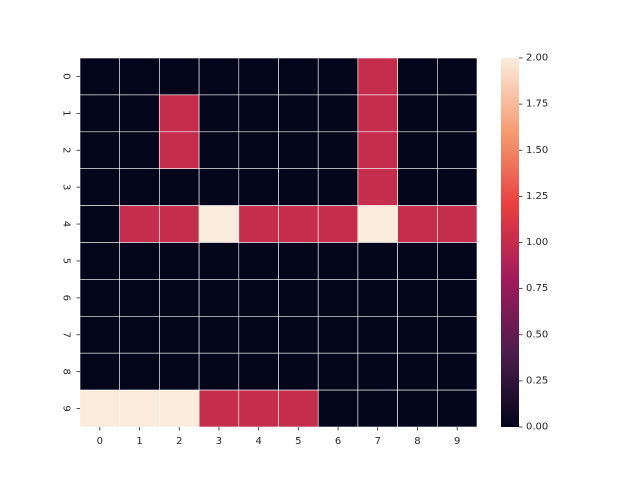 This screenshot has width=640, height=480. I want to click on y-tick-label: 4, so click(66, 224).